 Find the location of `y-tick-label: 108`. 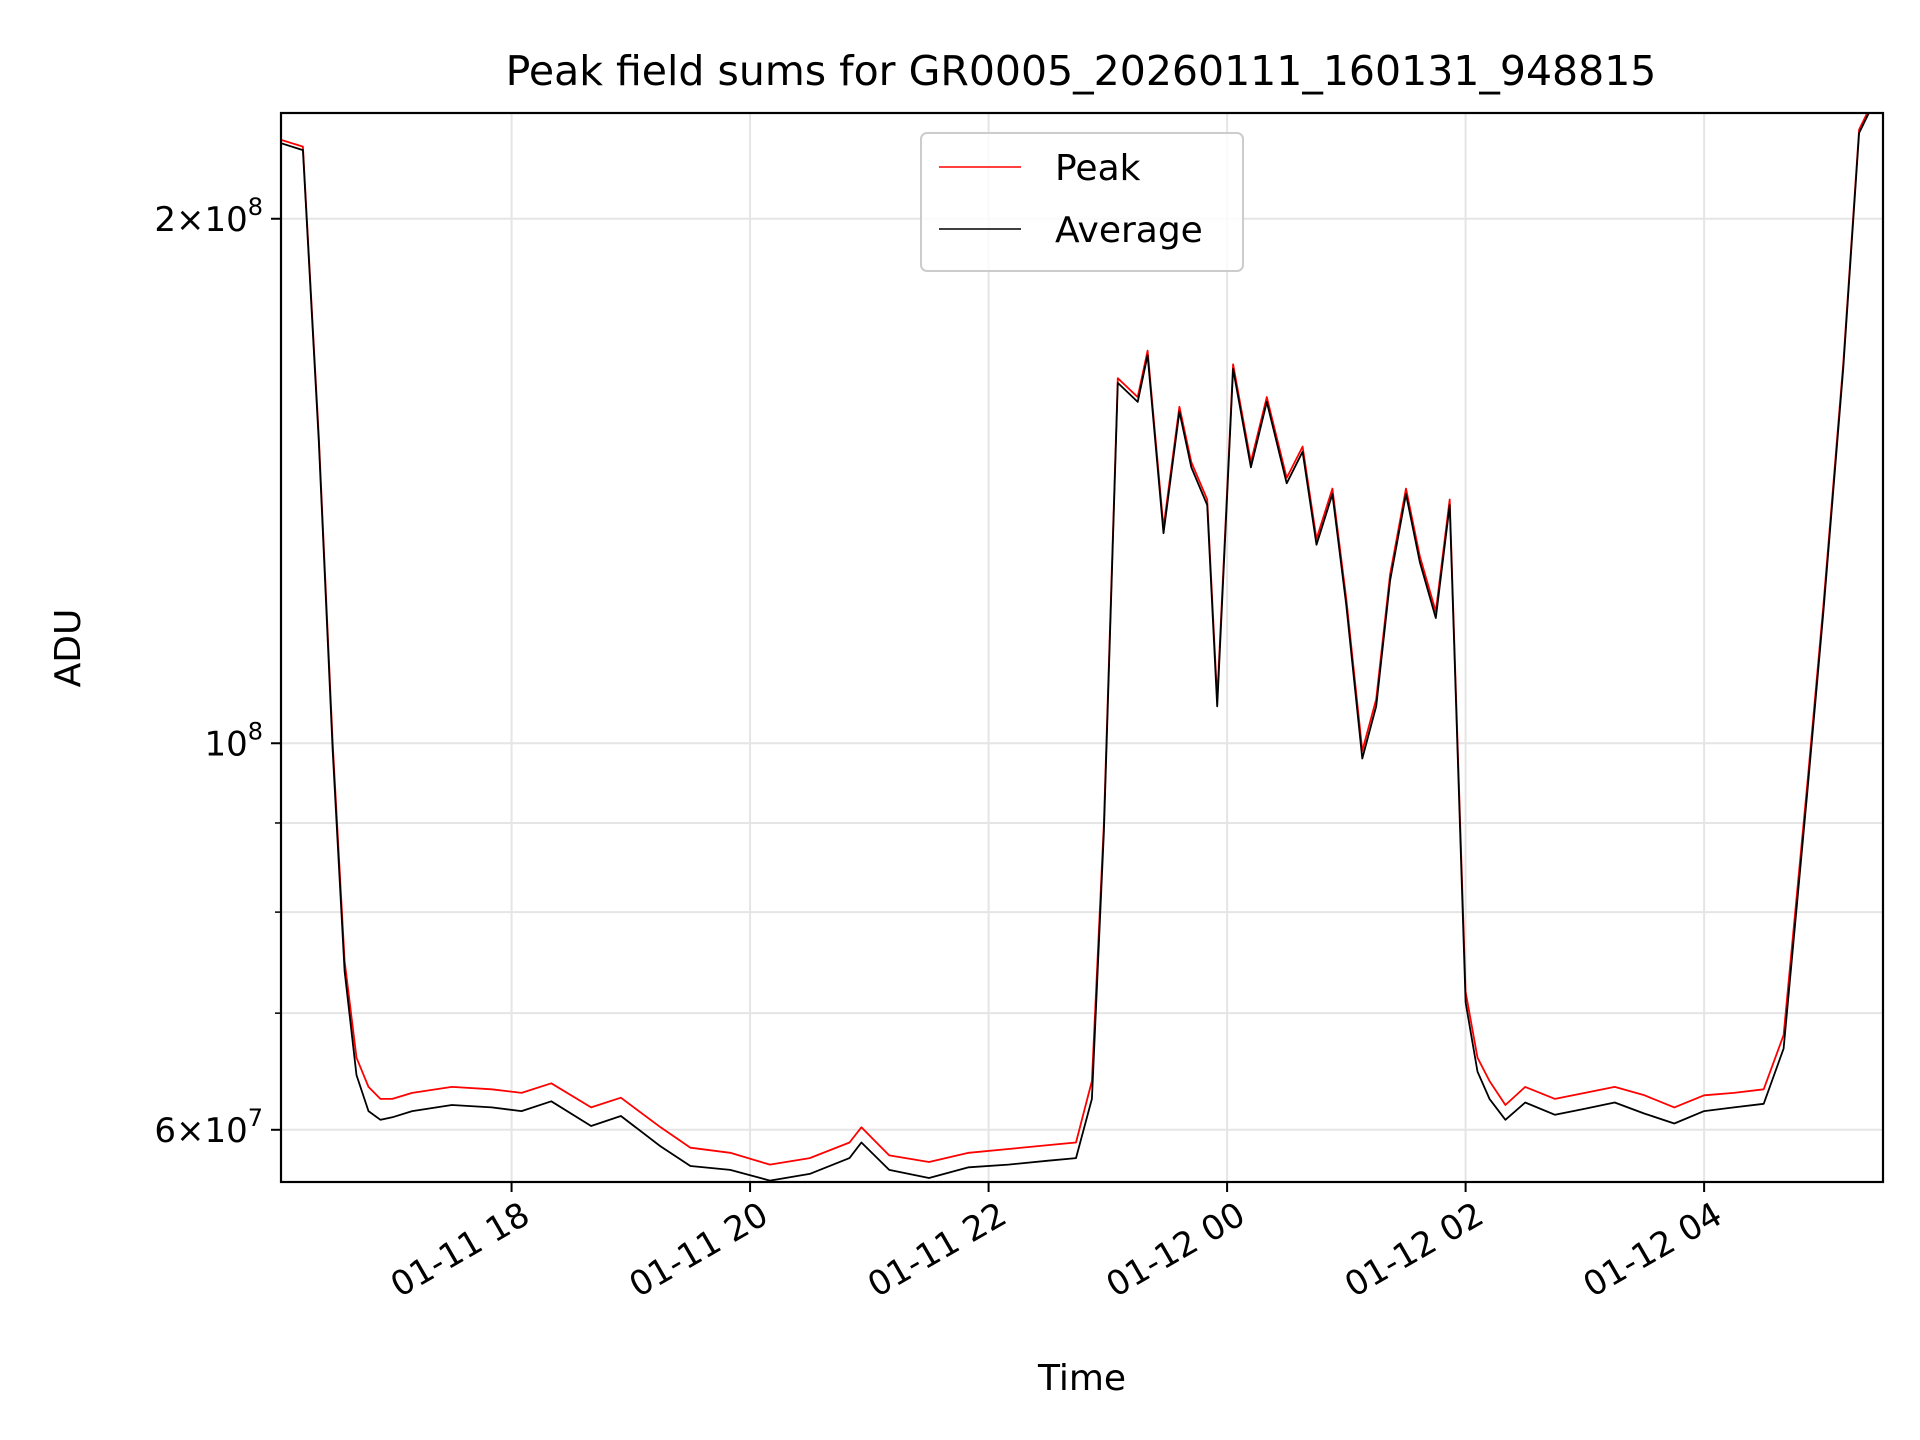

y-tick-label: 108 is located at coordinates (233, 740).